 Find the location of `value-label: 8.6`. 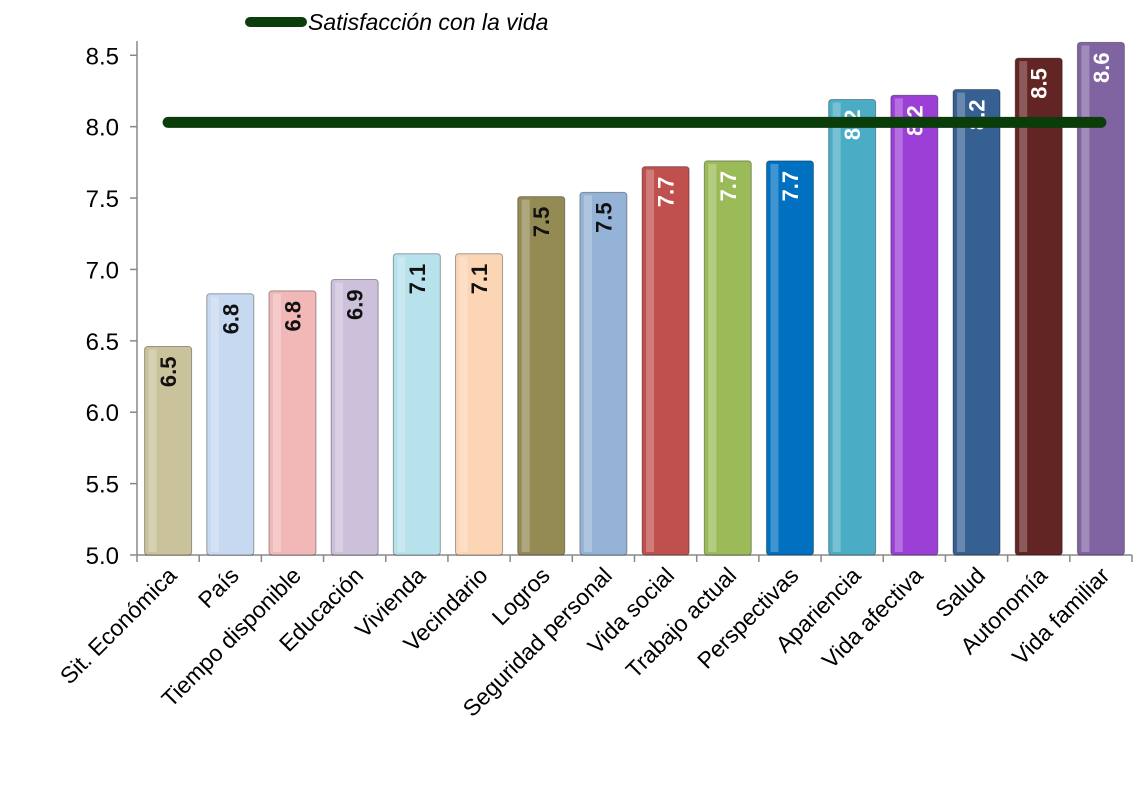

value-label: 8.6 is located at coordinates (1101, 67).